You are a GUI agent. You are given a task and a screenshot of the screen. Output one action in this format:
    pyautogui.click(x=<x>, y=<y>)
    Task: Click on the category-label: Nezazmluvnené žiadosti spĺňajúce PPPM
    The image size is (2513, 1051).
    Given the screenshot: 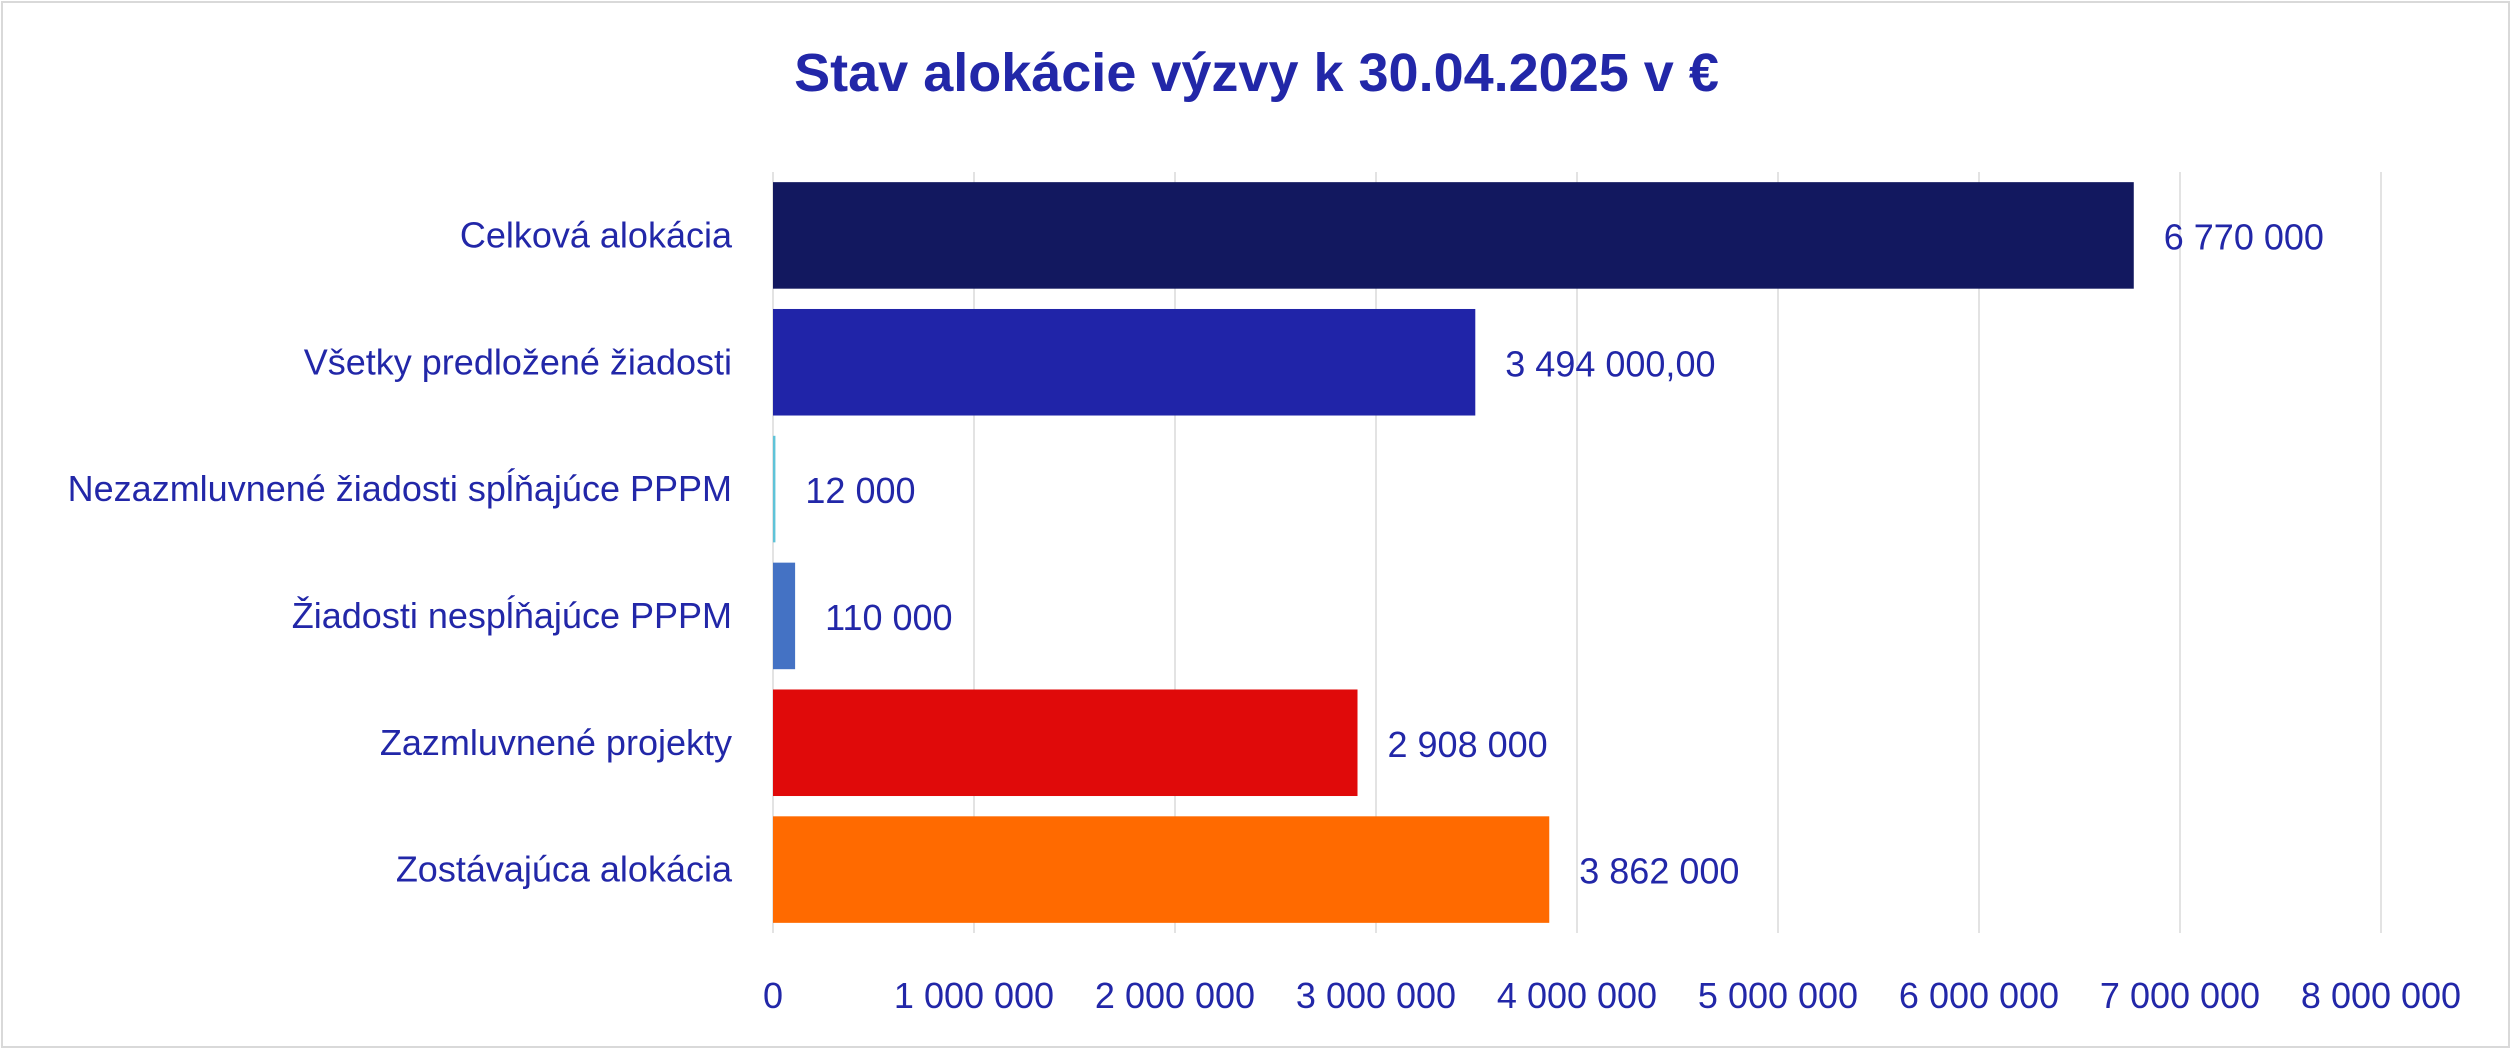 What is the action you would take?
    pyautogui.click(x=400, y=488)
    